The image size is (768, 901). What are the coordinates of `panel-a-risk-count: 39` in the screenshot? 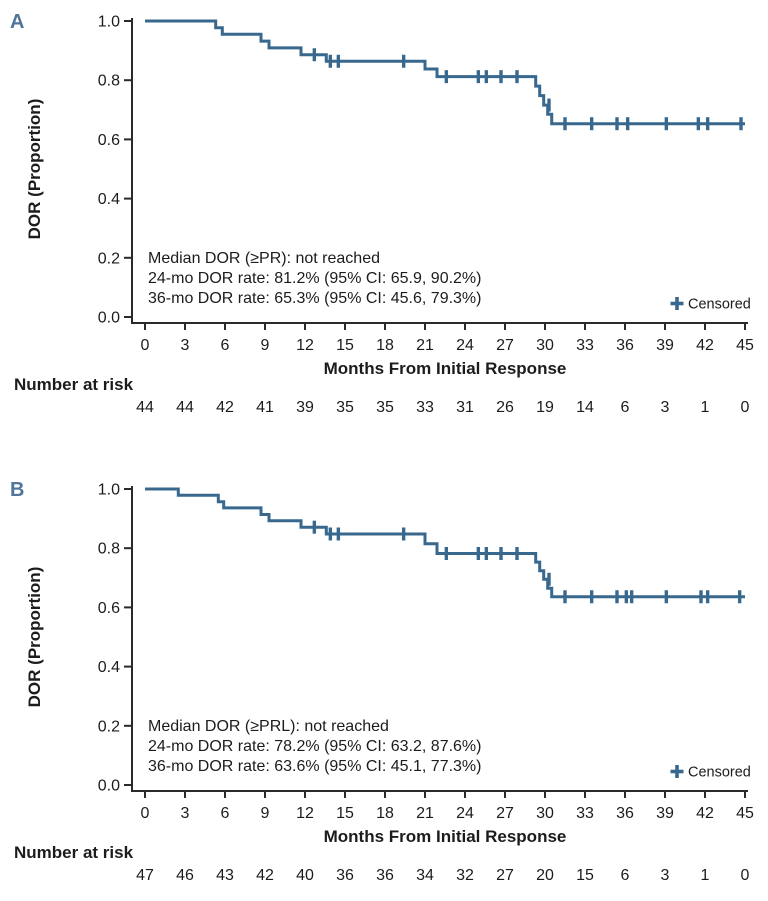 It's located at (305, 407).